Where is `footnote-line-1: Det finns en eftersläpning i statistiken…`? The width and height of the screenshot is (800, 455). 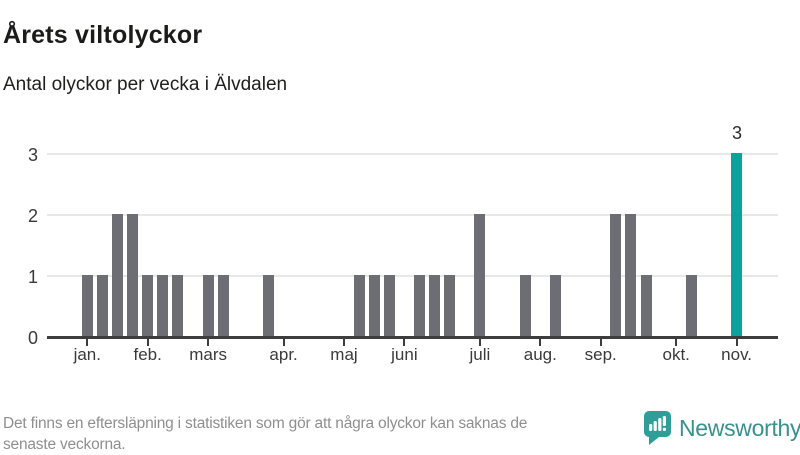
footnote-line-1: Det finns en eftersläpning i statistiken… is located at coordinates (265, 423).